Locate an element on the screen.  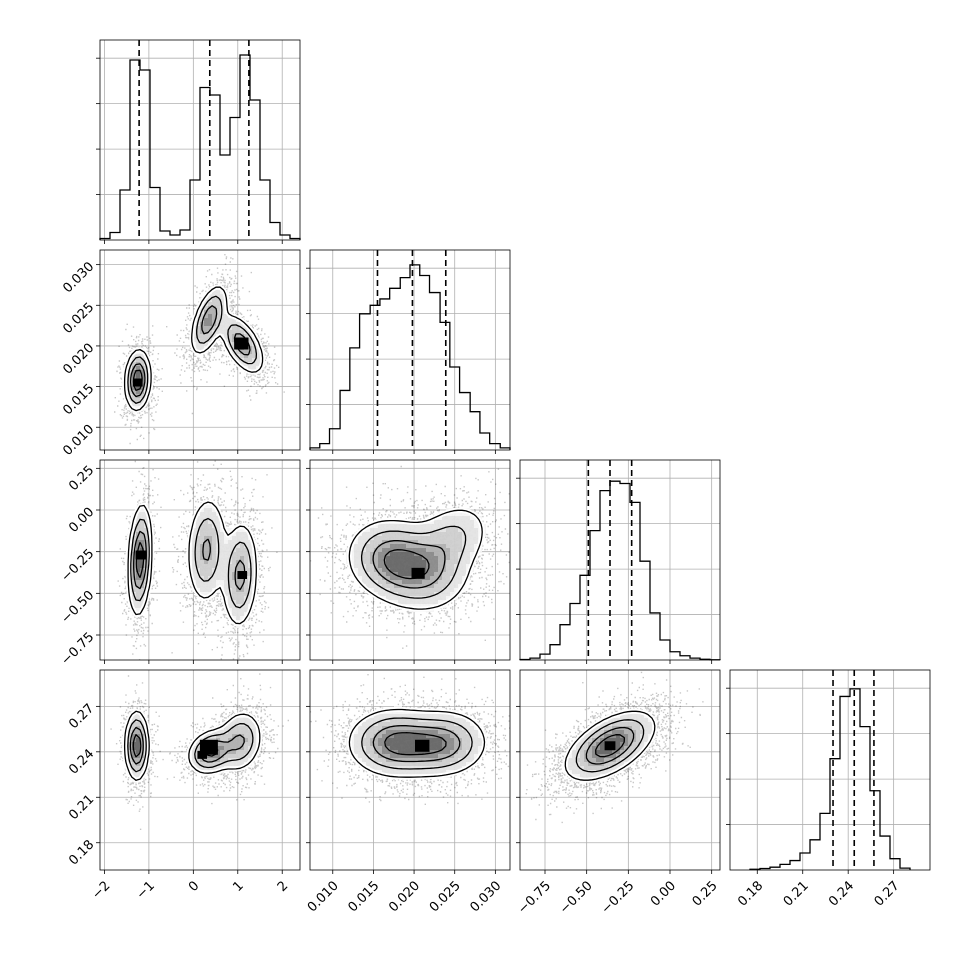
y-tick-label-2-2: −0.25 is located at coordinates (78, 565).